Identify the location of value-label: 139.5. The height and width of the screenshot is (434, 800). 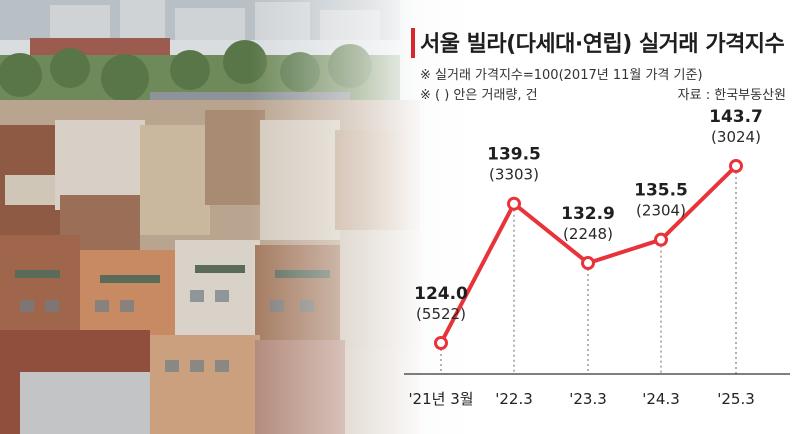
(514, 155).